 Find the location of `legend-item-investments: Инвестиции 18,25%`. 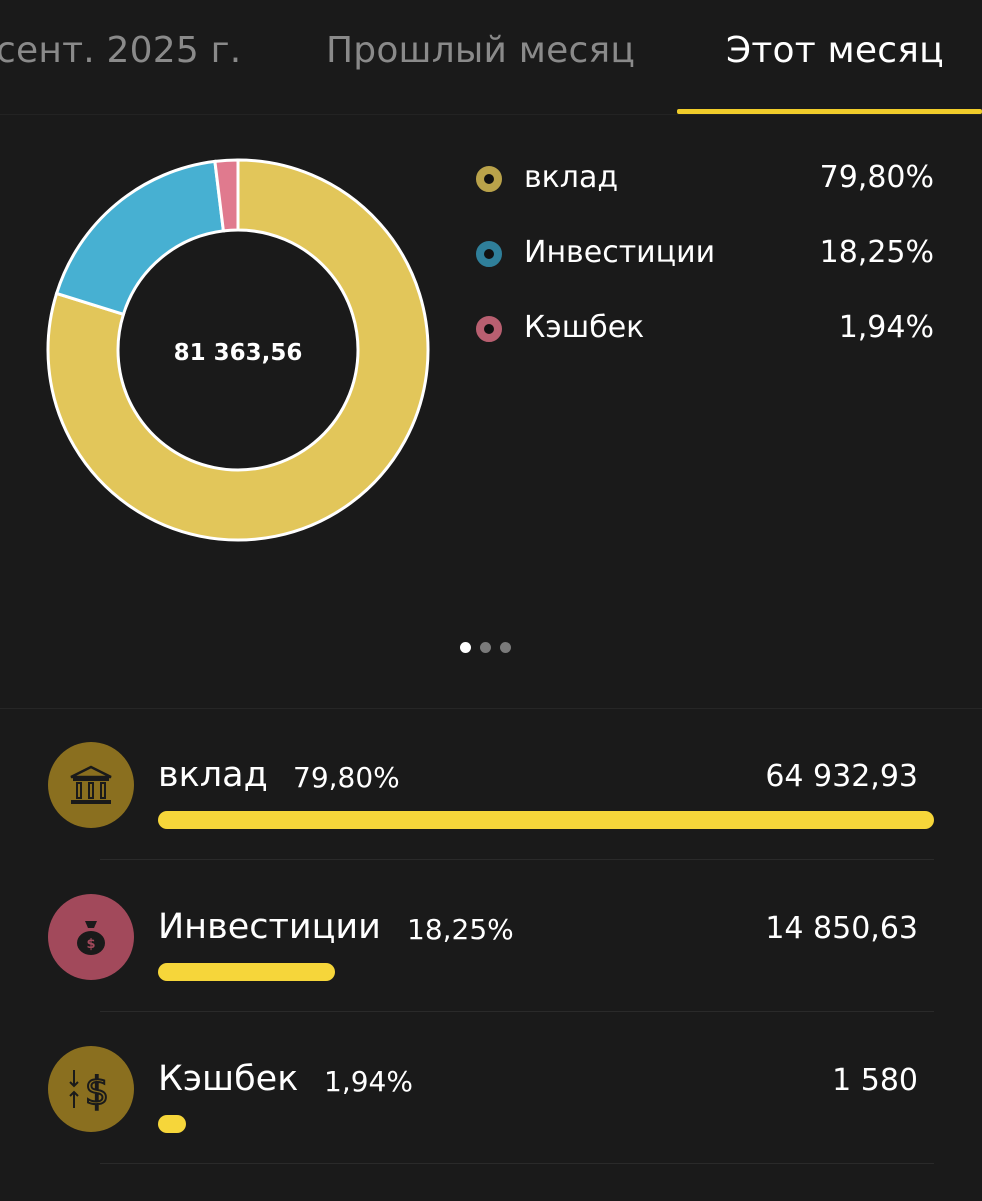

legend-item-investments: Инвестиции 18,25% is located at coordinates (704, 257).